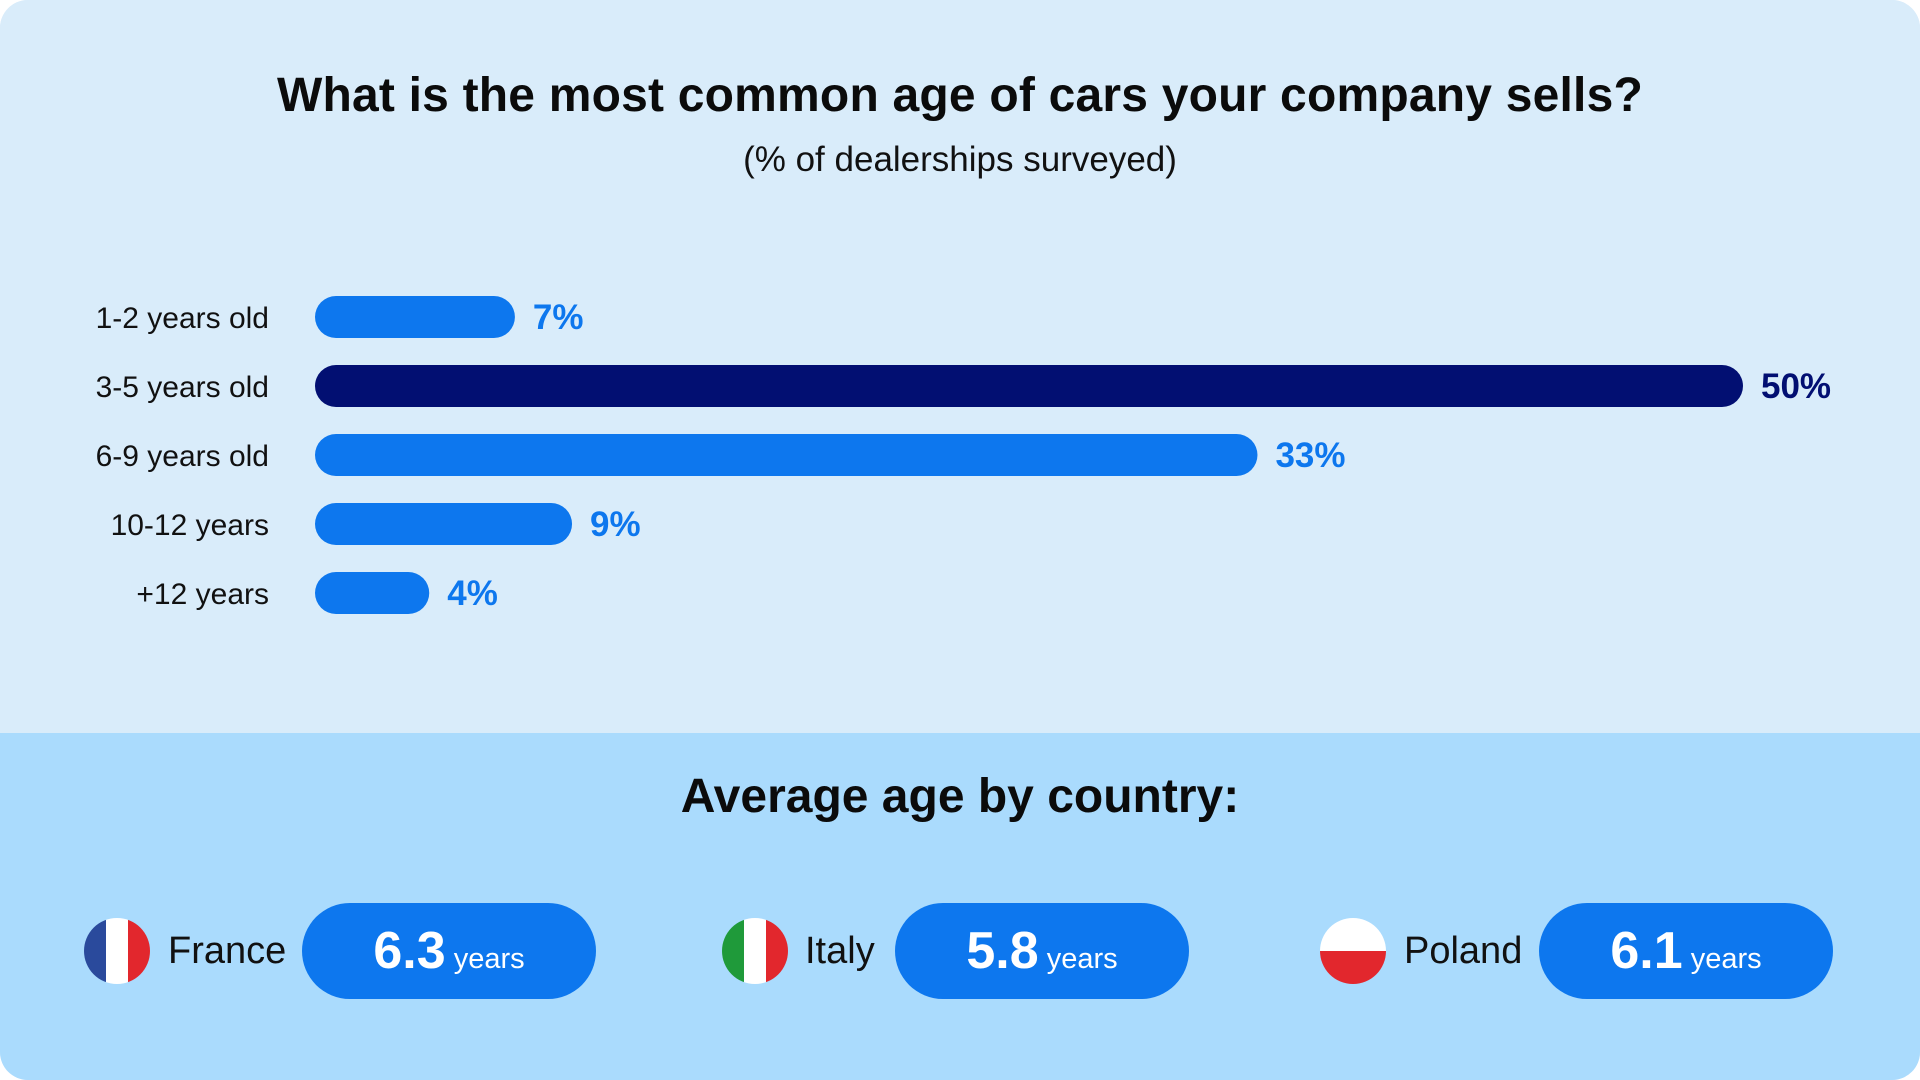 The image size is (1920, 1080). What do you see at coordinates (182, 456) in the screenshot?
I see `category-label: 6-9 years old` at bounding box center [182, 456].